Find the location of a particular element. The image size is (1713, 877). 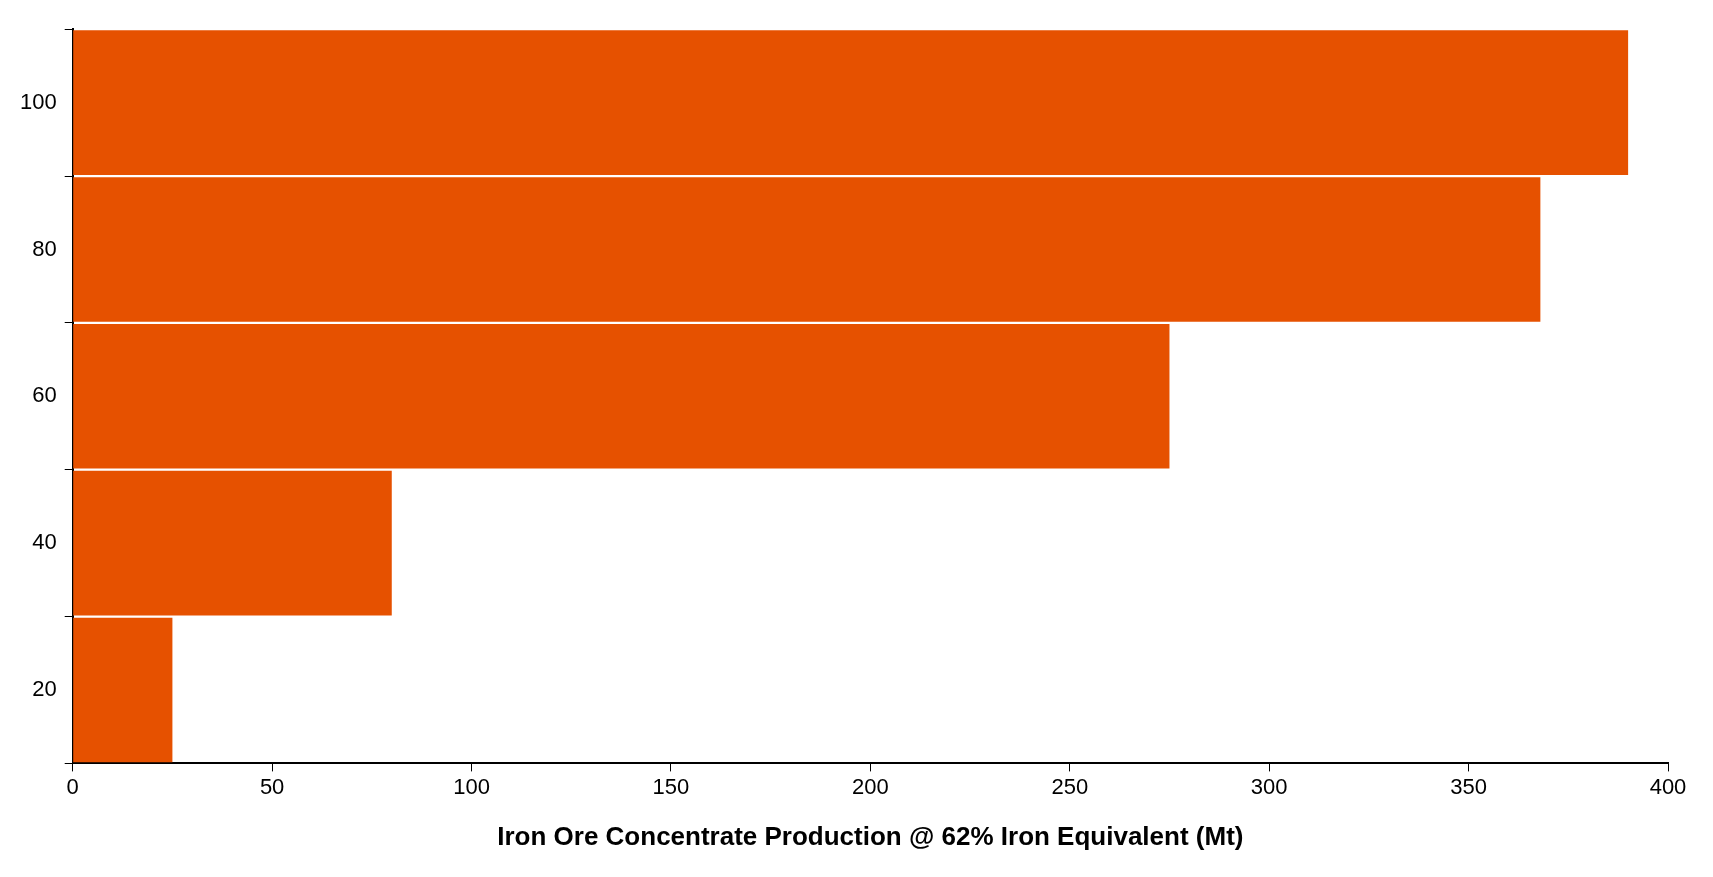

x-tick-label: 200 is located at coordinates (870, 786).